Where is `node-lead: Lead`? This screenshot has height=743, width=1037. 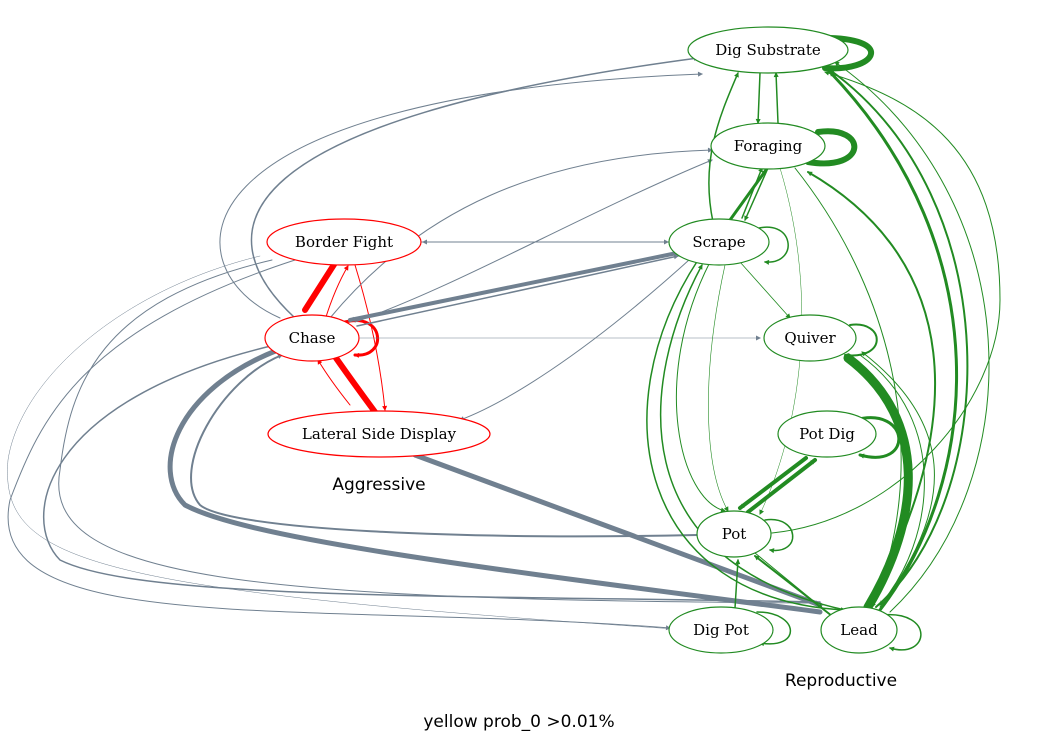
node-lead: Lead is located at coordinates (859, 630).